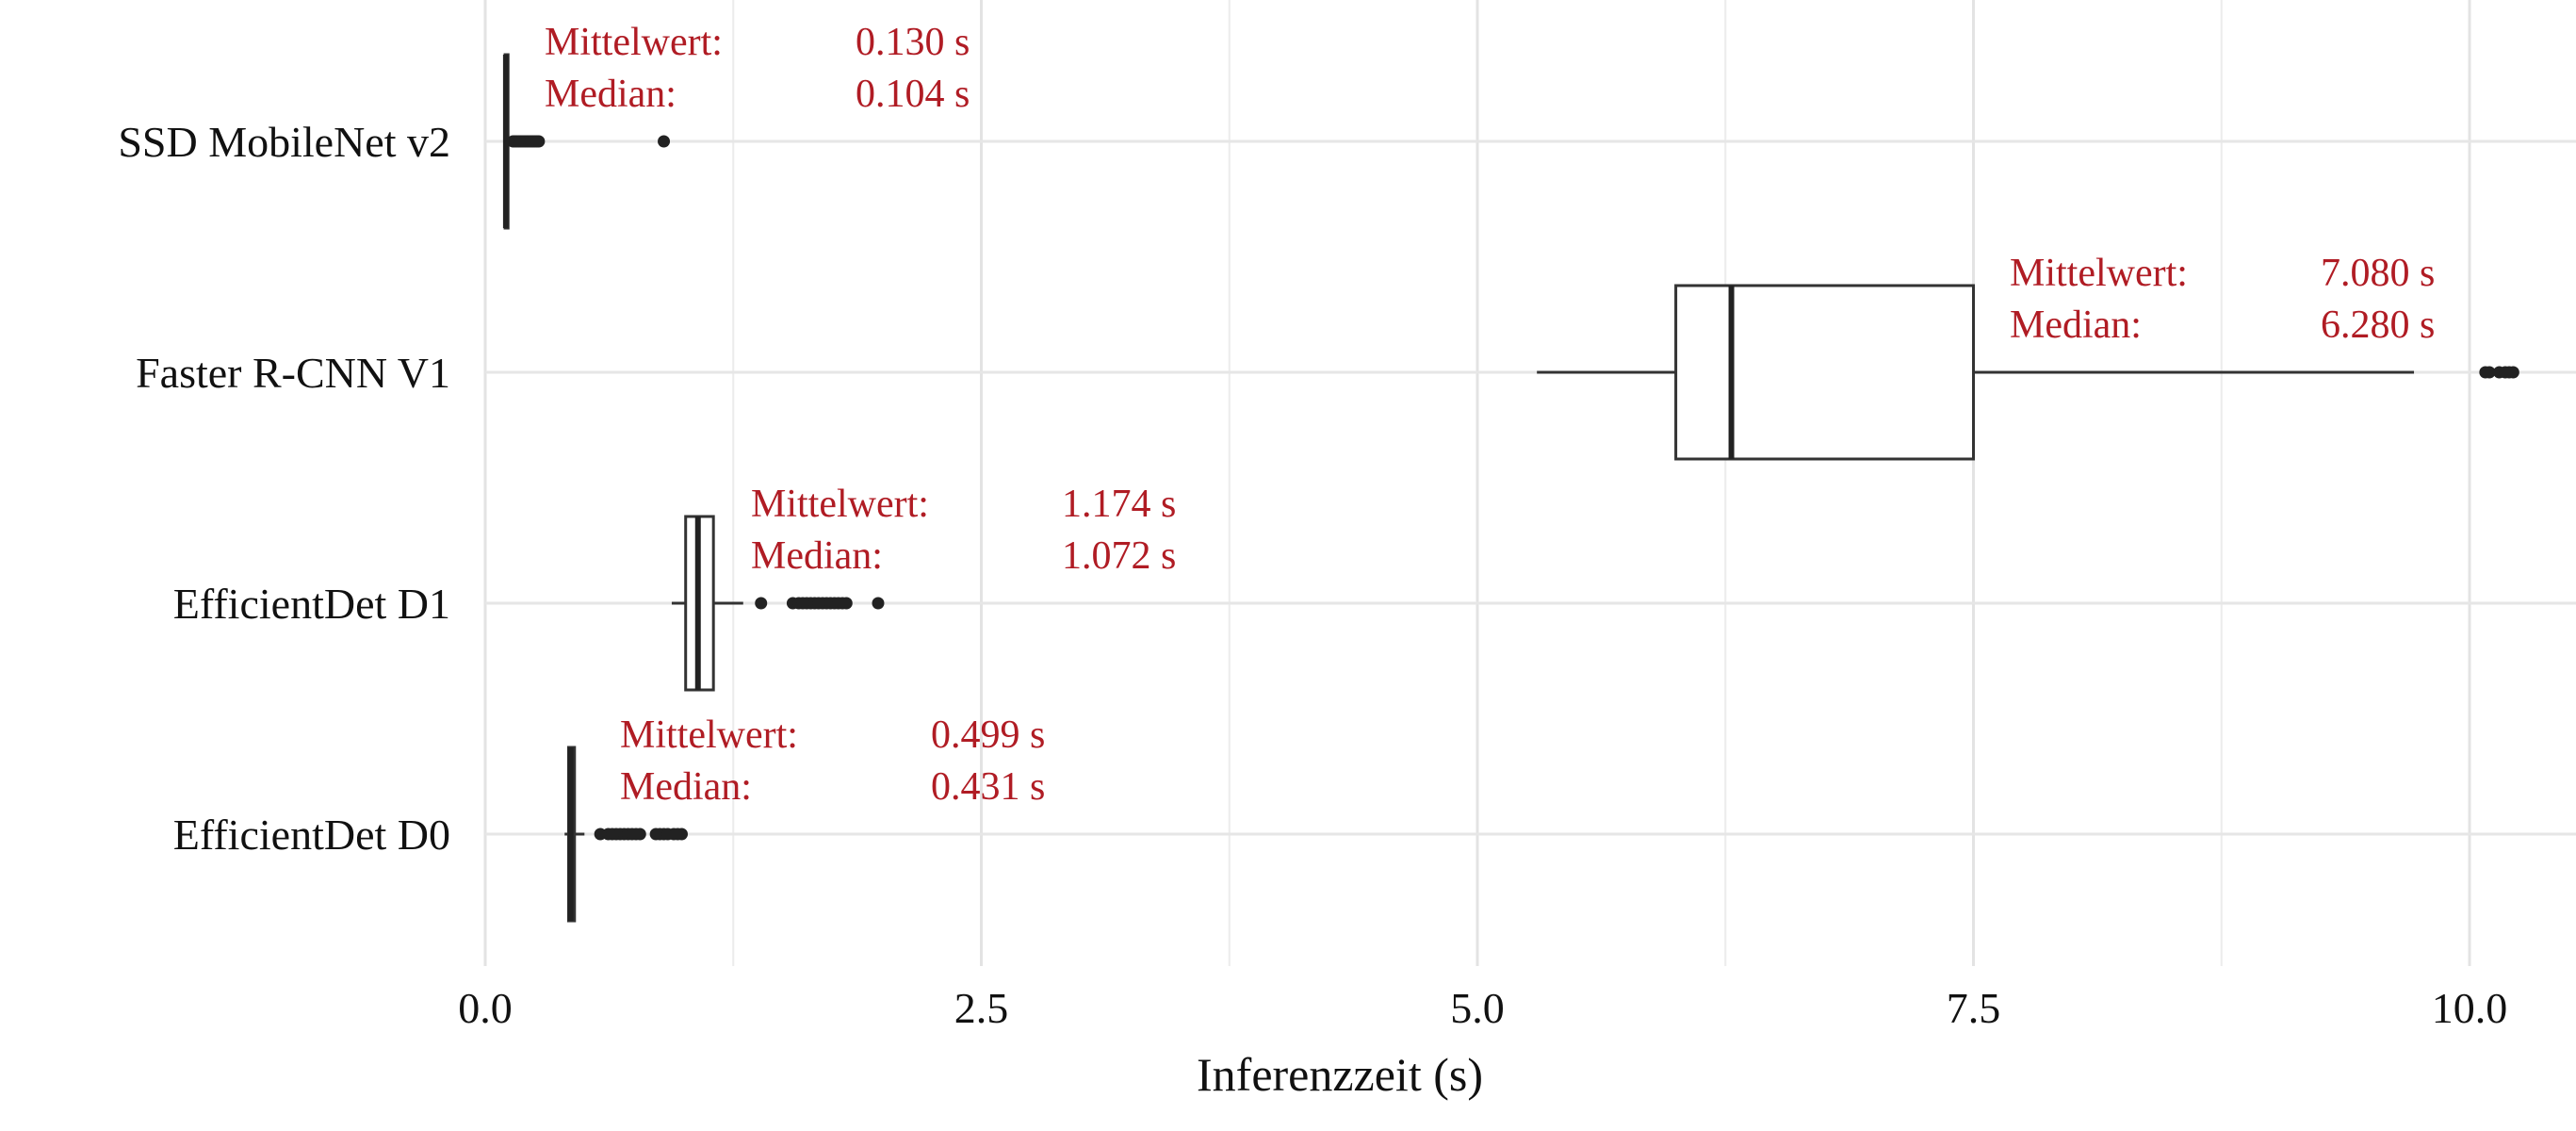  What do you see at coordinates (981, 1008) in the screenshot?
I see `x-tick-label: 2.5` at bounding box center [981, 1008].